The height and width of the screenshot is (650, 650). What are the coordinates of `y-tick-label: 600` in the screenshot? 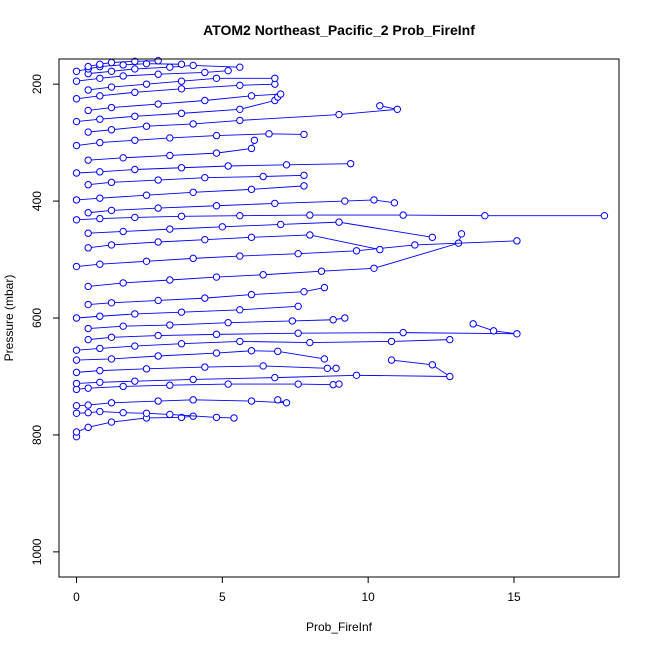 It's located at (37, 318).